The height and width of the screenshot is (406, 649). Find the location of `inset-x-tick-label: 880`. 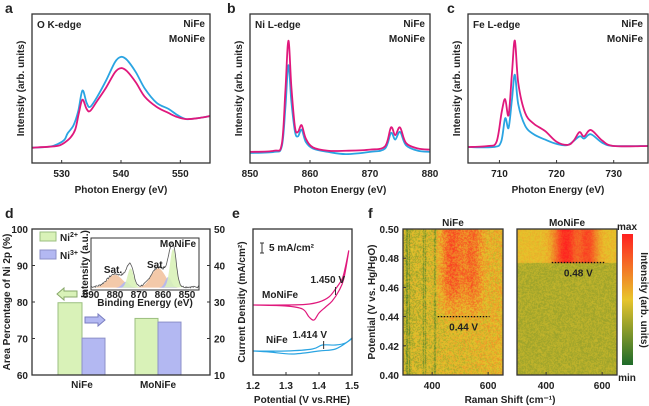

inset-x-tick-label: 880 is located at coordinates (115, 295).